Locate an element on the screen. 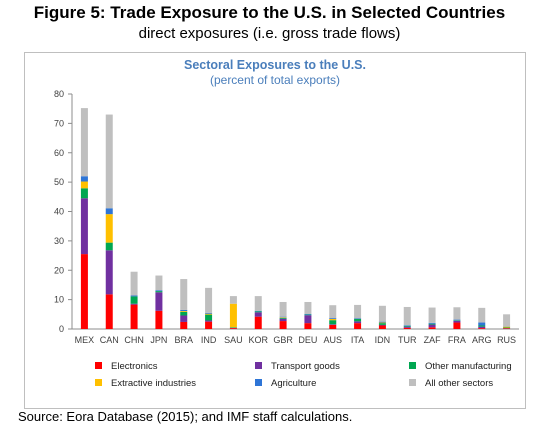 The image size is (539, 432). bar-can-all-other-sectors is located at coordinates (109, 161).